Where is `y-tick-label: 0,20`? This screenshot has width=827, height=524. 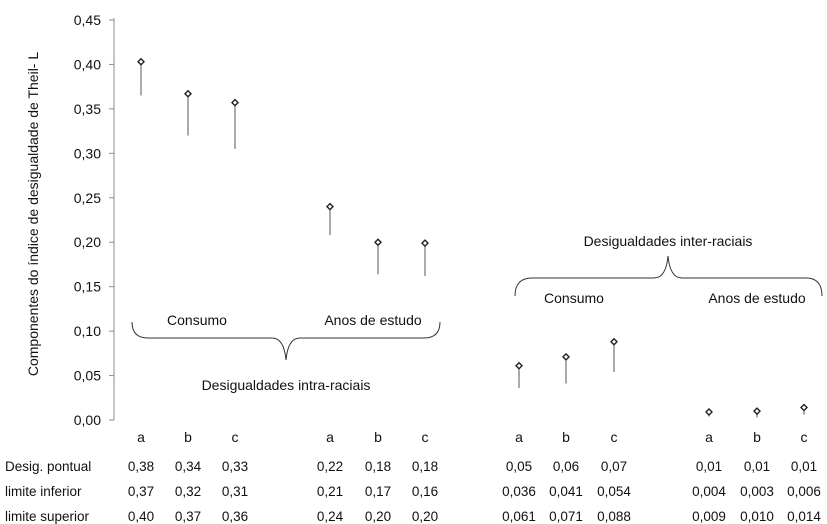 y-tick-label: 0,20 is located at coordinates (87, 242).